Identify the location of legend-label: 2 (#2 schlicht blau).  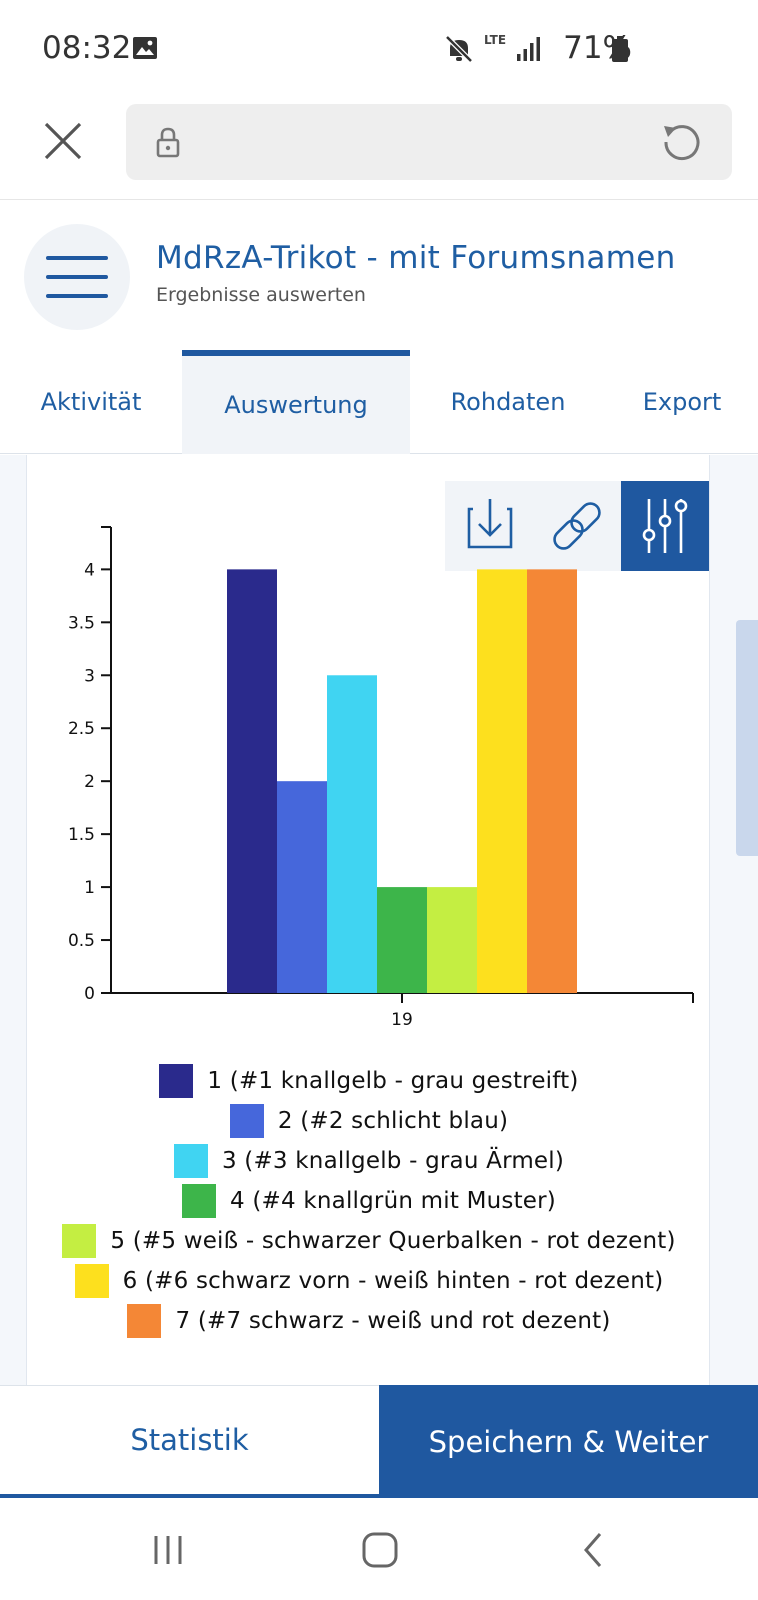
(393, 1121).